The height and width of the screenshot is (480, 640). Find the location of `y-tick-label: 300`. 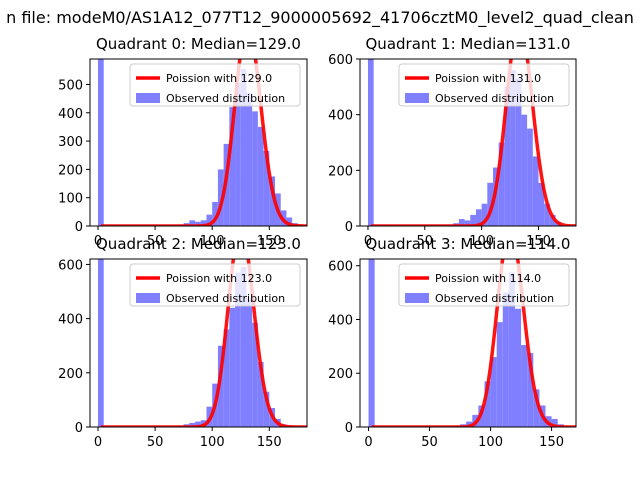

y-tick-label: 300 is located at coordinates (70, 142).